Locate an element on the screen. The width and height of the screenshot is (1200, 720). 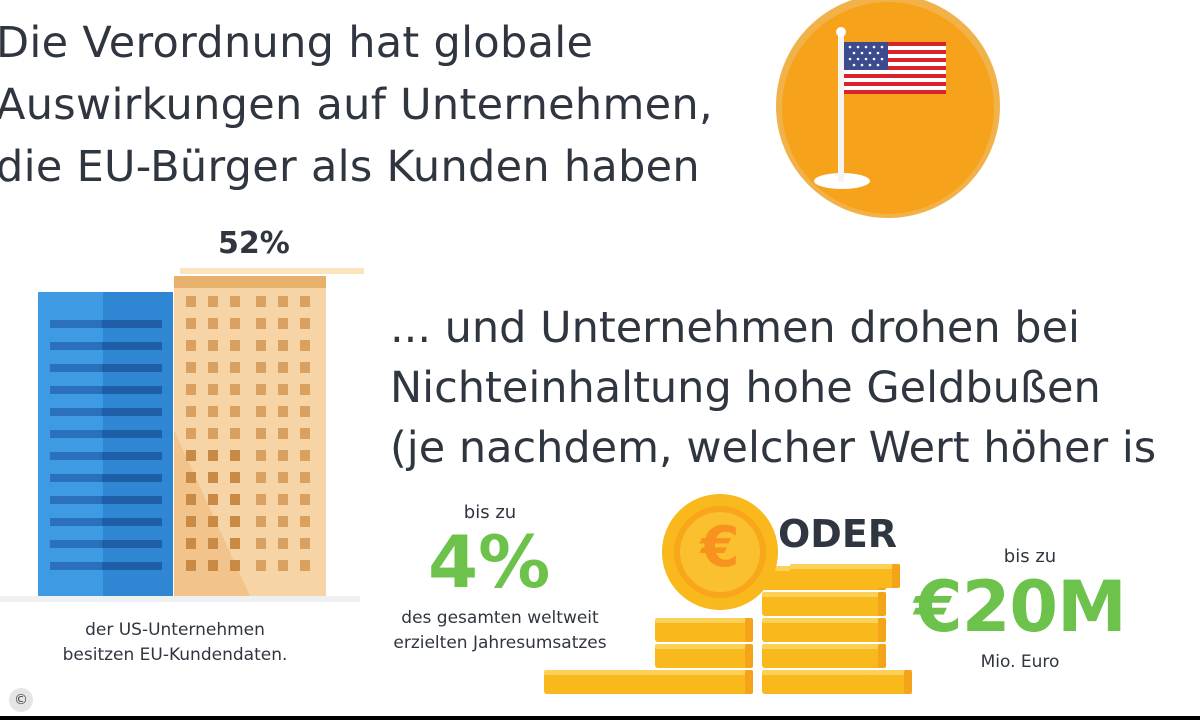
fines-intro-line-2: Nichteinhaltung hohe Geldbußen is located at coordinates (745, 388).